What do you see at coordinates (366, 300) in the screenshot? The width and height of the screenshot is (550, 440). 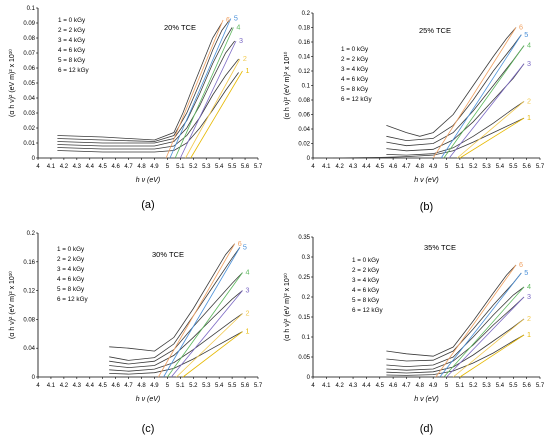 I see `legend-entry: 5 = 8 kGy` at bounding box center [366, 300].